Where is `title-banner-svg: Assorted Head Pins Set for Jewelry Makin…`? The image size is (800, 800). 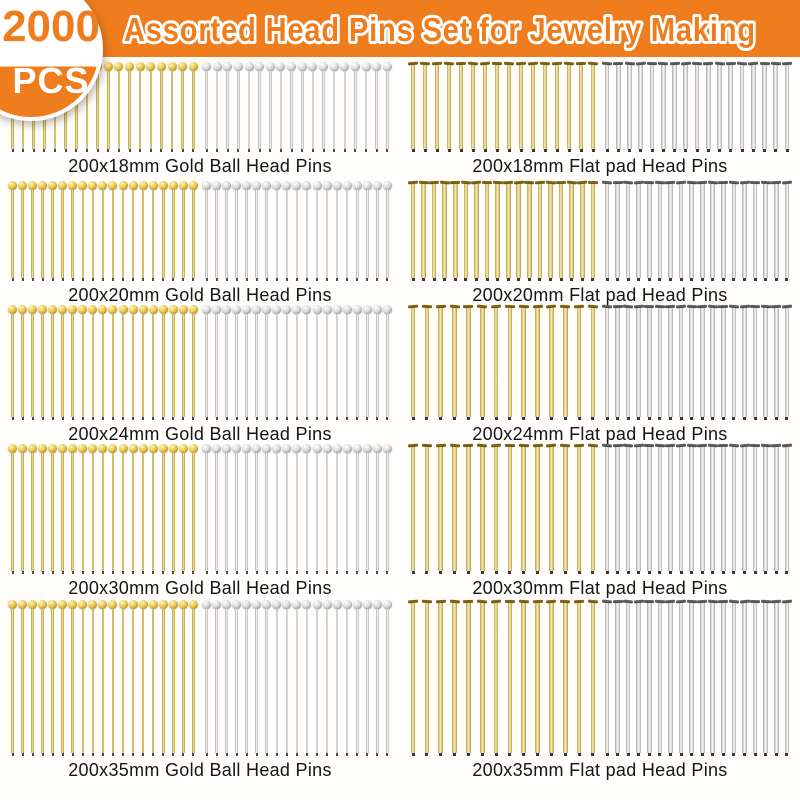 title-banner-svg: Assorted Head Pins Set for Jewelry Makin… is located at coordinates (439, 29).